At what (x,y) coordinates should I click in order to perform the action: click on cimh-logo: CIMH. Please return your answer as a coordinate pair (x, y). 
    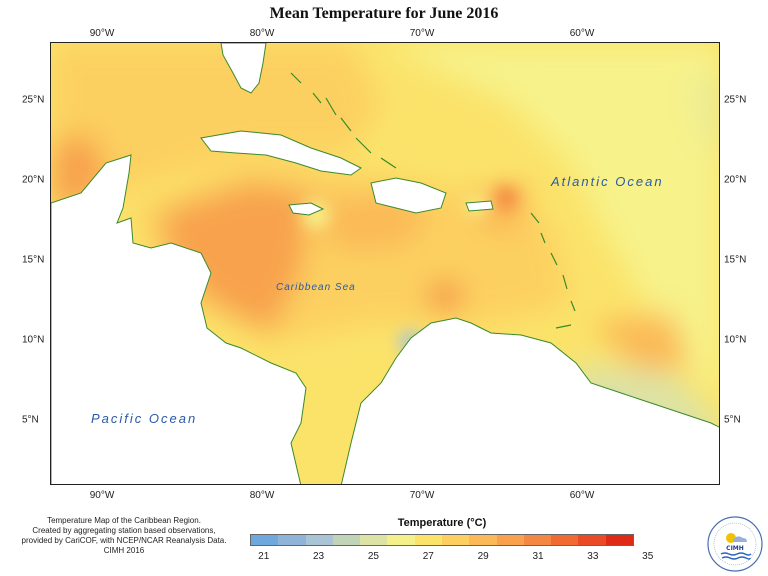
    Looking at the image, I should click on (735, 544).